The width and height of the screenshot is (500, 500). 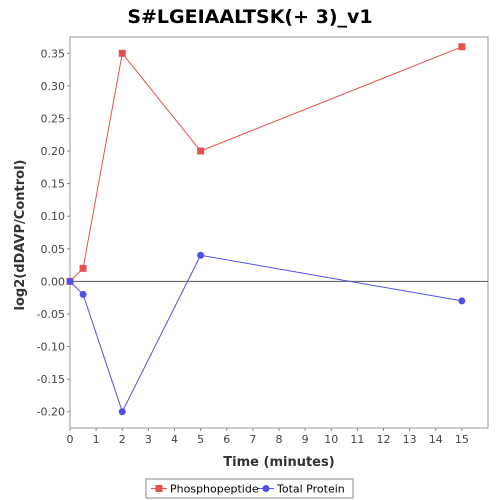 I want to click on legend-label-phosphopeptide: Phosphopeptide, so click(x=214, y=489).